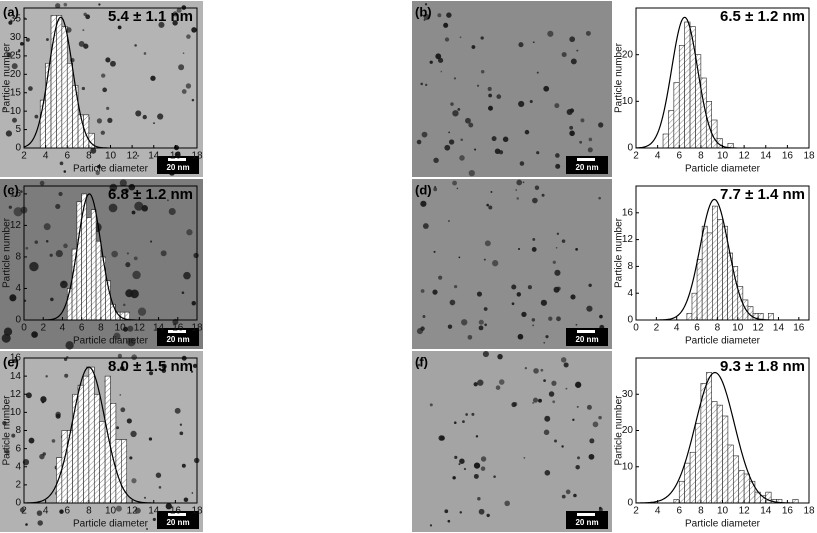 This screenshot has height=533, width=817. What do you see at coordinates (16, 19) in the screenshot?
I see `y-tick-label: 35` at bounding box center [16, 19].